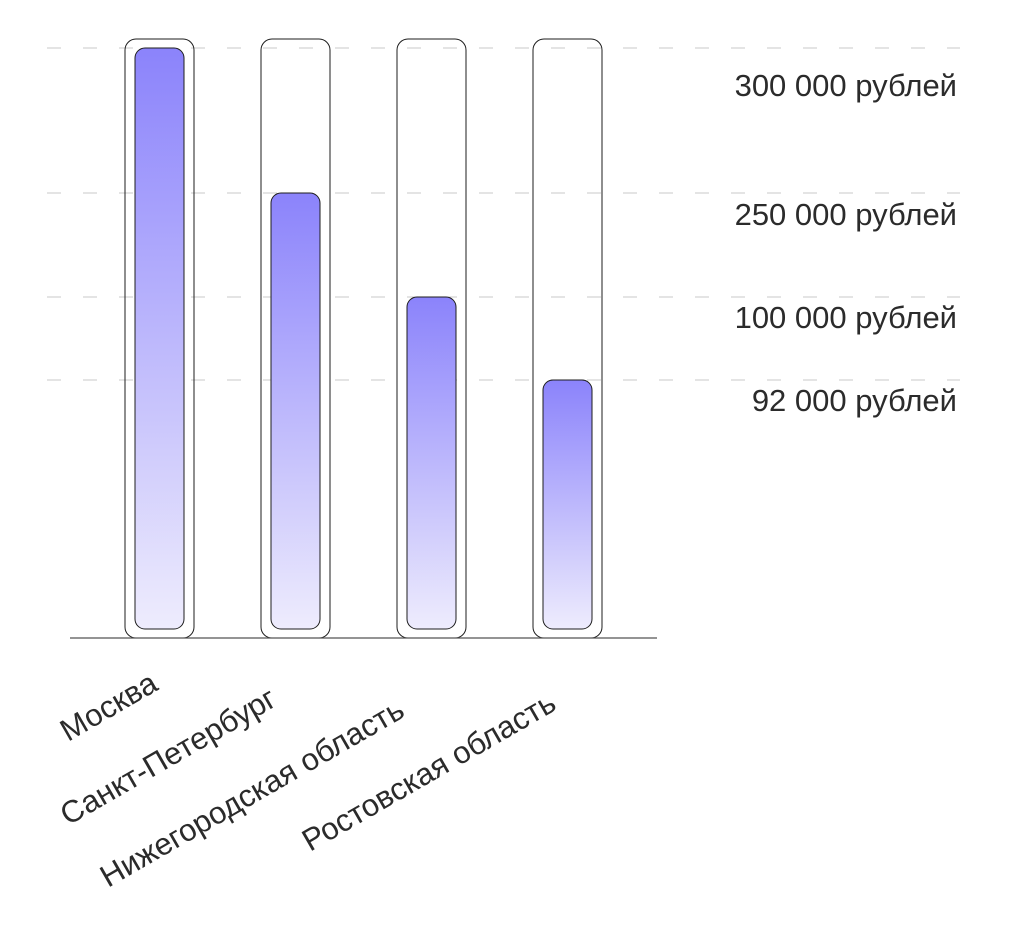 This screenshot has height=934, width=1024. I want to click on bar-spb, so click(295, 411).